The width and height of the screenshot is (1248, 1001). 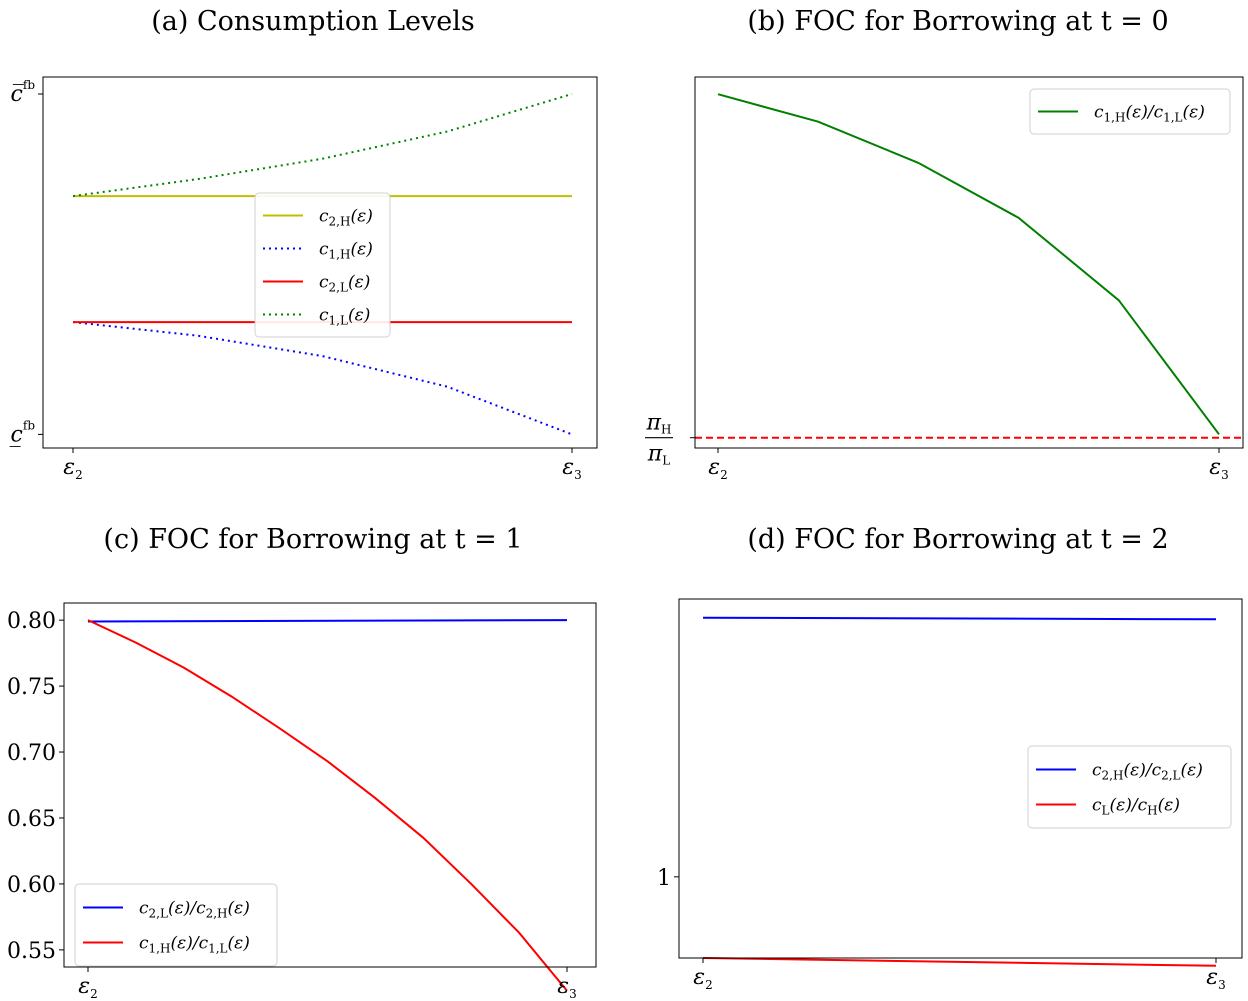 What do you see at coordinates (346, 218) in the screenshot?
I see `legend-label: c2,H(ε)` at bounding box center [346, 218].